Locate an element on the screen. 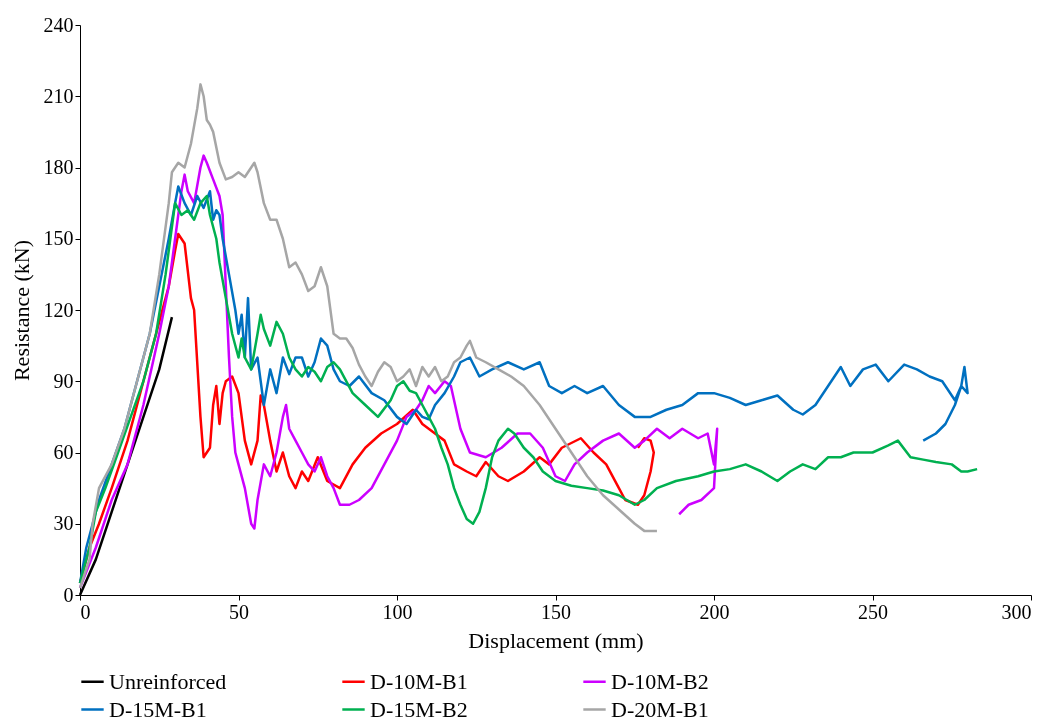 Image resolution: width=1057 pixels, height=726 pixels. y-tick-label: 180 is located at coordinates (58, 167).